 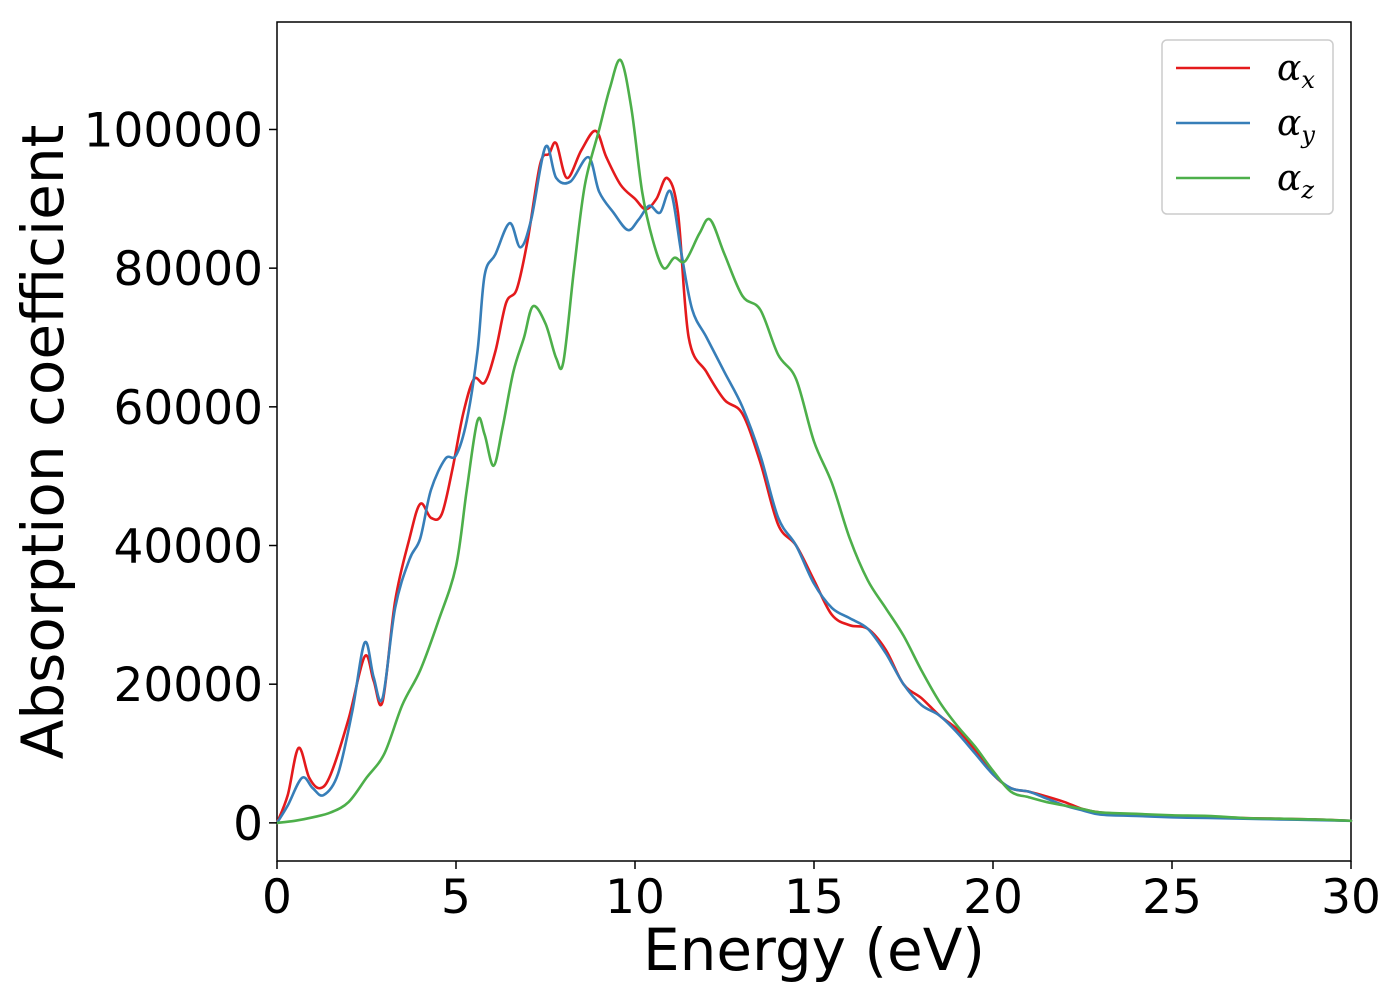 What do you see at coordinates (188, 685) in the screenshot?
I see `y-tick-label: 20000` at bounding box center [188, 685].